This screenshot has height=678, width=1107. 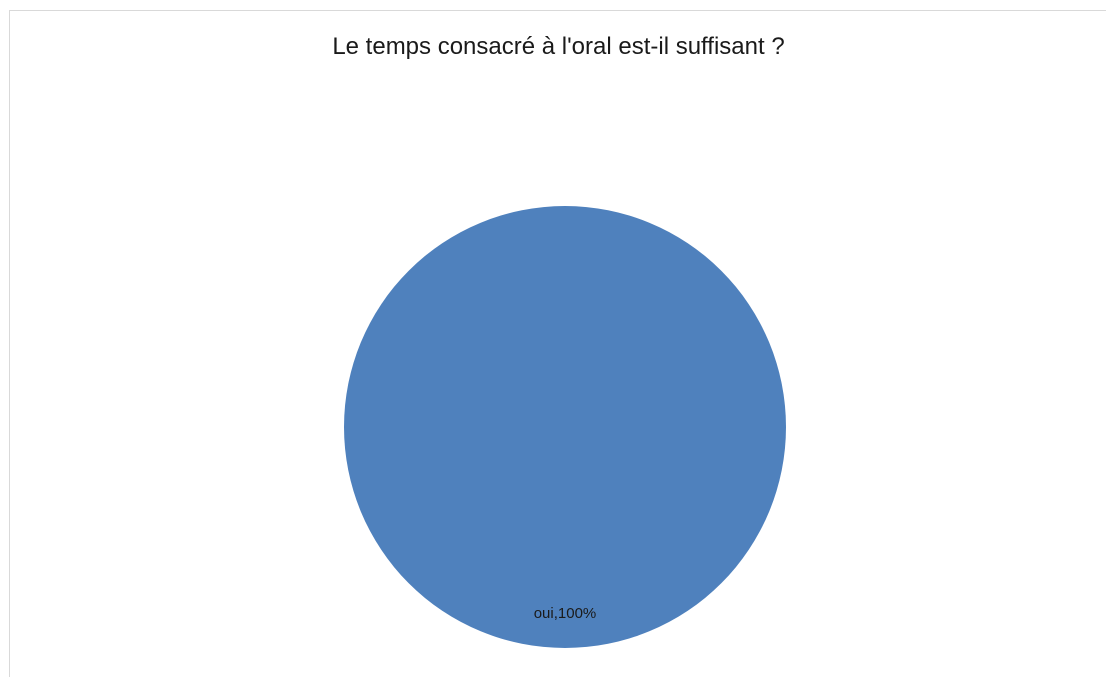 I want to click on slice-data-label: oui,100%, so click(x=565, y=613).